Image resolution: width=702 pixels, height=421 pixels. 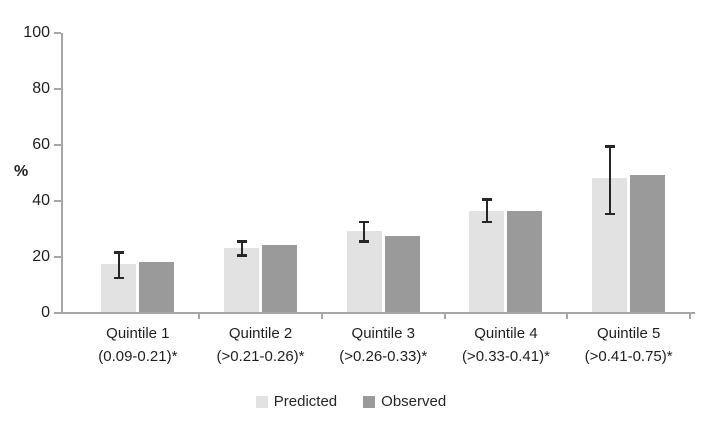 What do you see at coordinates (41, 256) in the screenshot?
I see `y-axis-tick-label: 20` at bounding box center [41, 256].